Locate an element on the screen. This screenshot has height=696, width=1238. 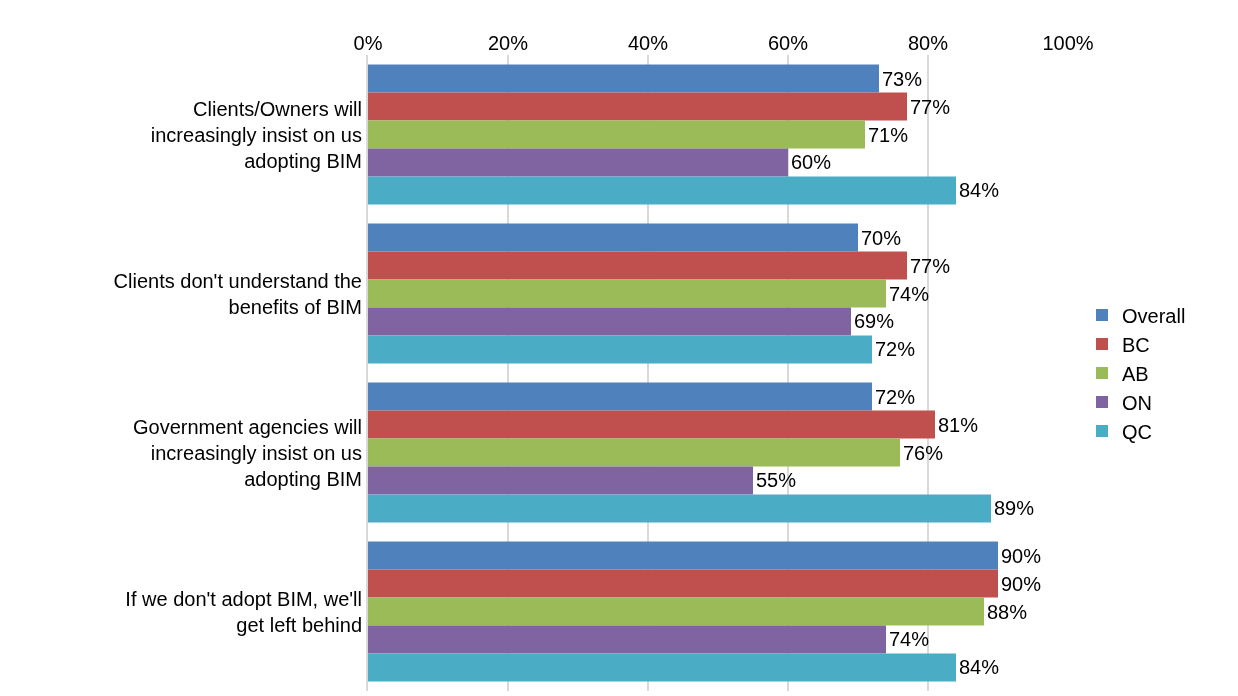
y-tick-label: If we don't adopt BIM, we'll get left behind is located at coordinates (243, 611).